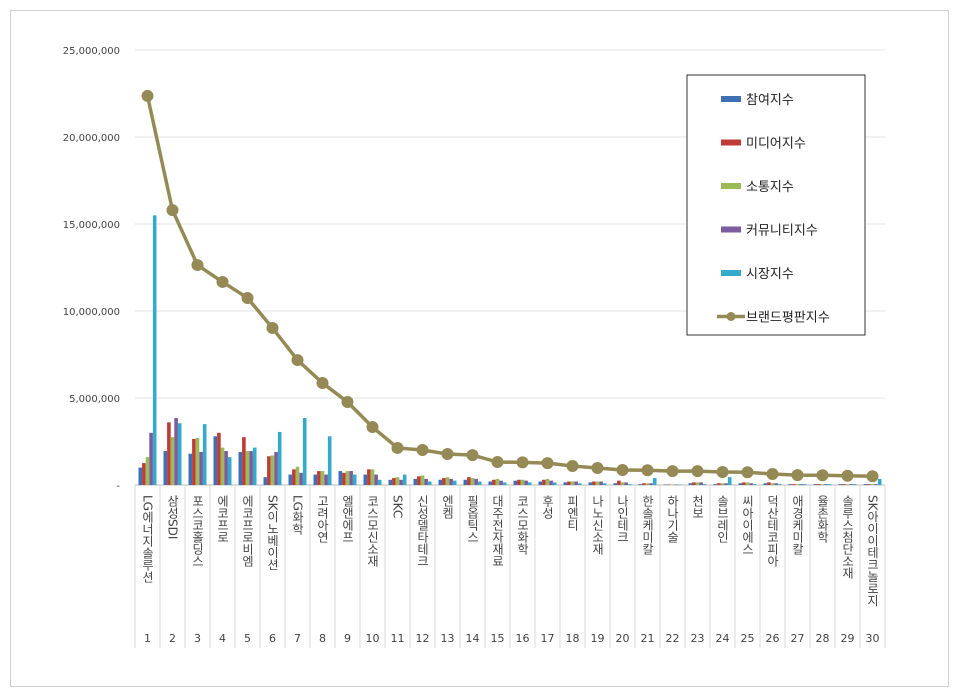 The width and height of the screenshot is (960, 698). What do you see at coordinates (91, 138) in the screenshot?
I see `y-tick-label: 20,000,000` at bounding box center [91, 138].